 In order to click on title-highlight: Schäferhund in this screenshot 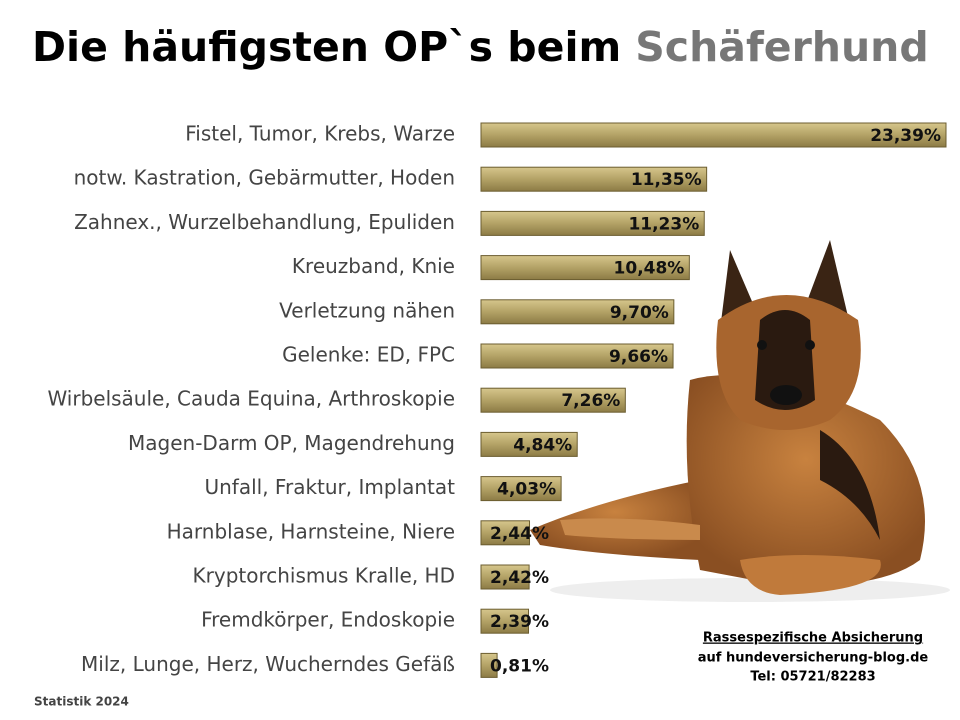, I will do `click(781, 47)`.